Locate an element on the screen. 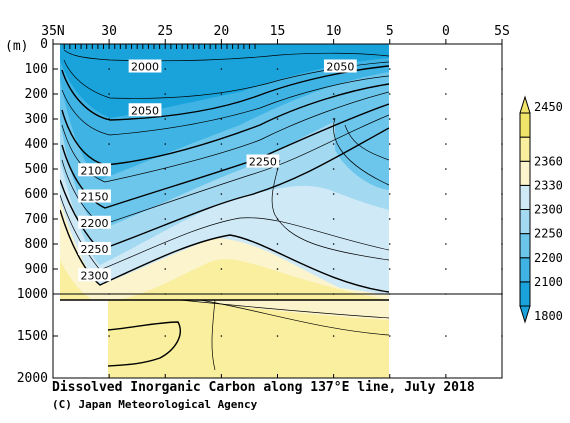 The width and height of the screenshot is (570, 423). y-tick-label: 900 is located at coordinates (36, 269).